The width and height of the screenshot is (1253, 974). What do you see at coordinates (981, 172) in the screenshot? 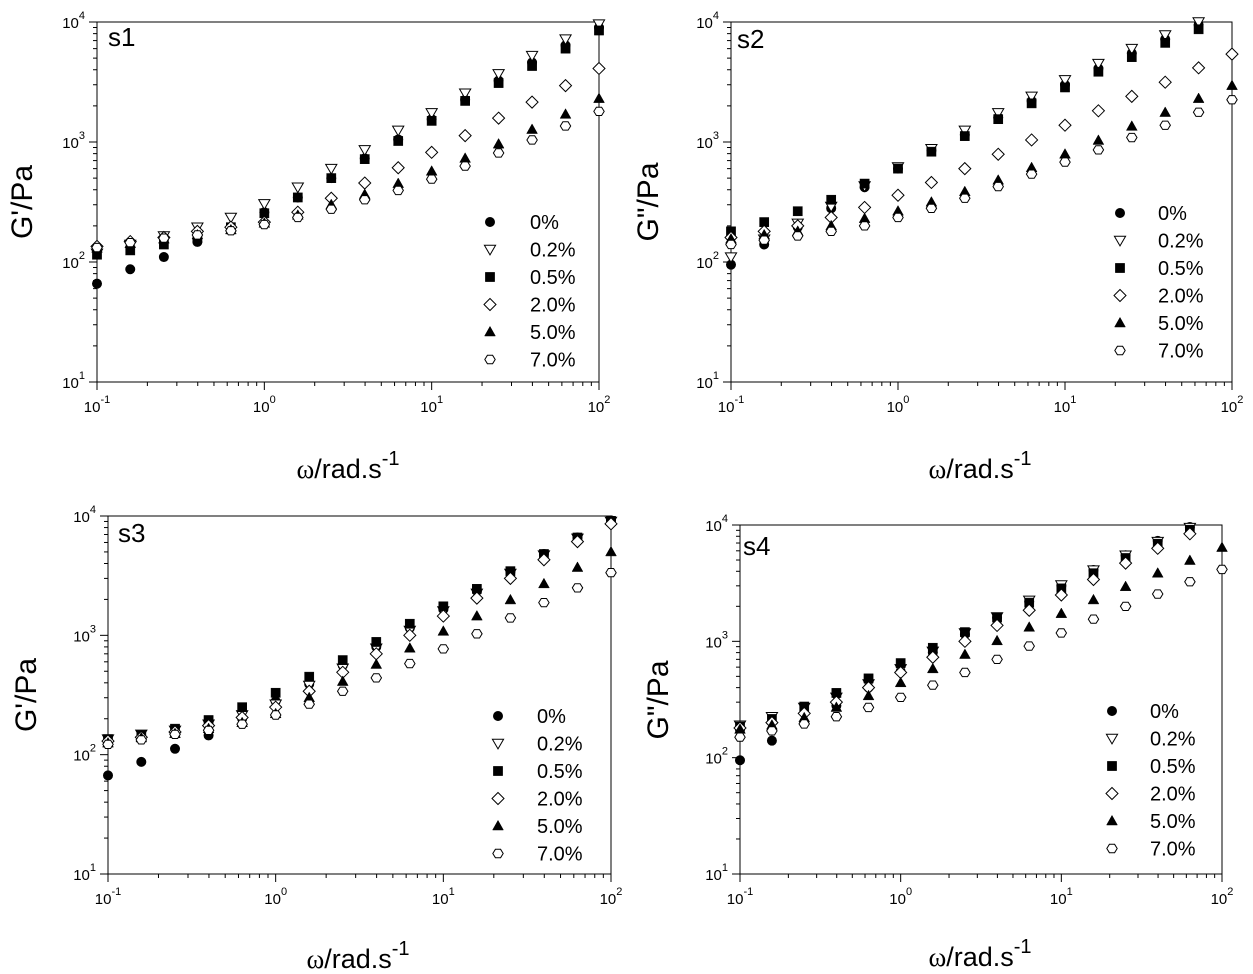
I see `series-7.0%` at bounding box center [981, 172].